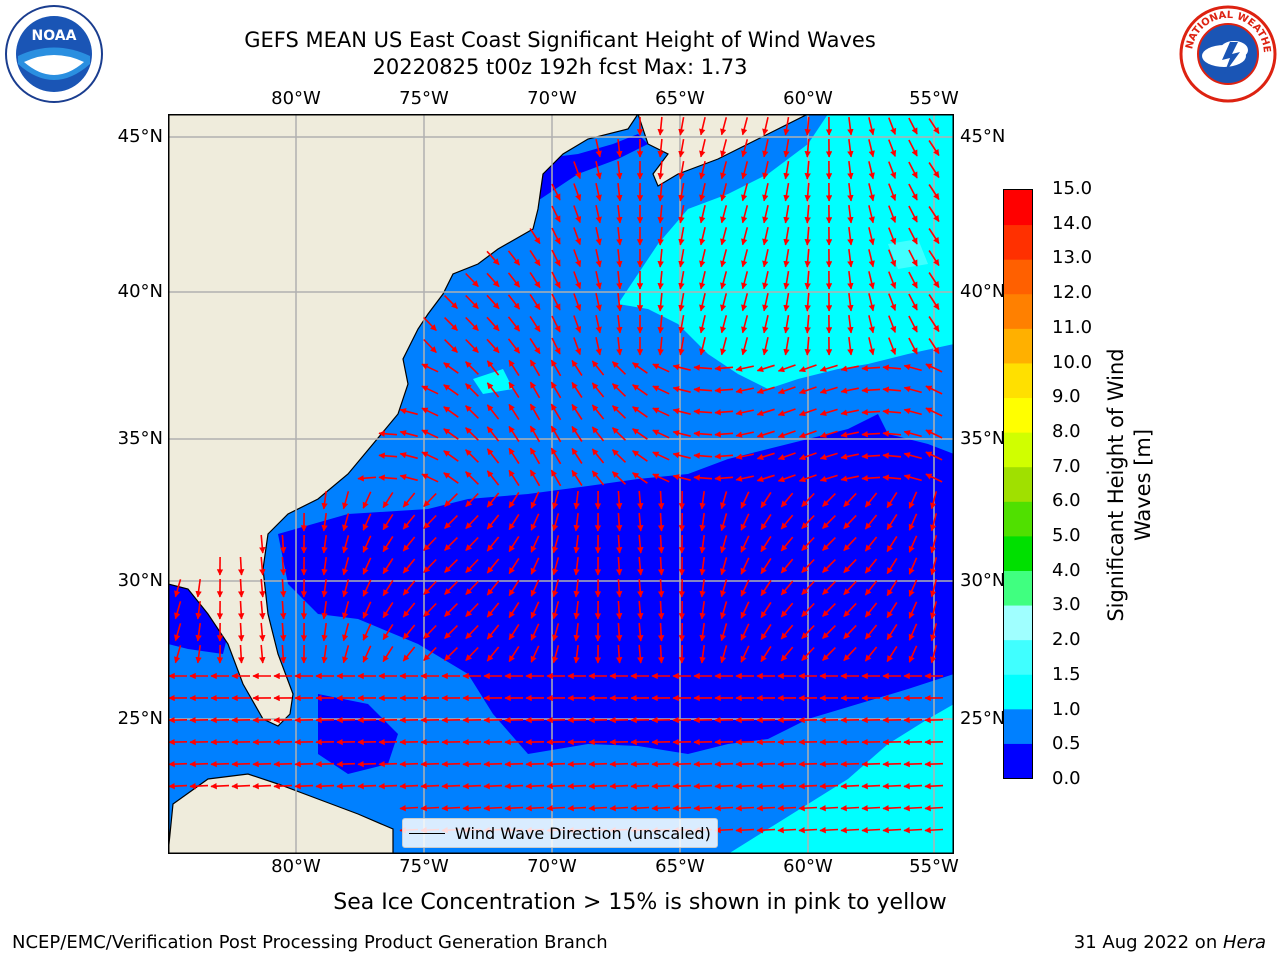 The height and width of the screenshot is (960, 1280). I want to click on colorbar-tick: 2.0, so click(1066, 640).